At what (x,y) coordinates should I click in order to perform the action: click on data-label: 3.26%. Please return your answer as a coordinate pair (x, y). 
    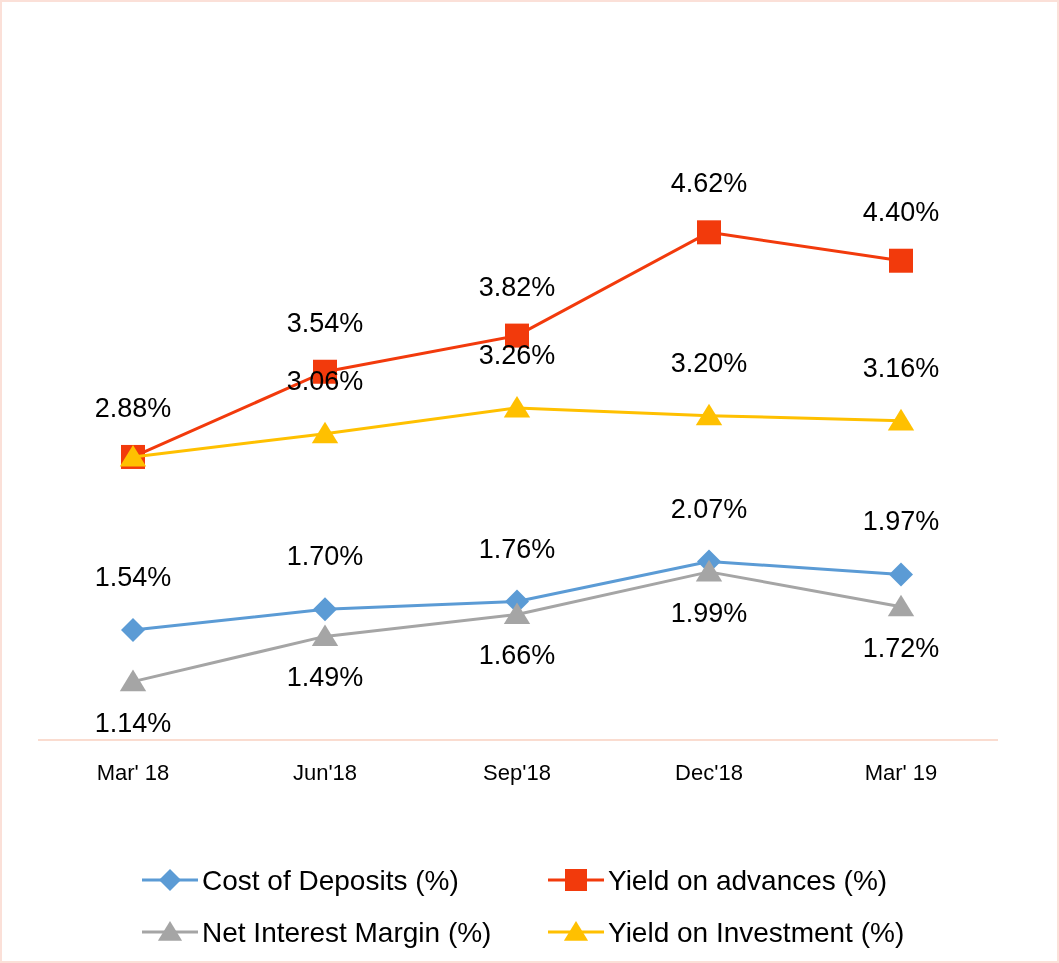
    Looking at the image, I should click on (517, 354).